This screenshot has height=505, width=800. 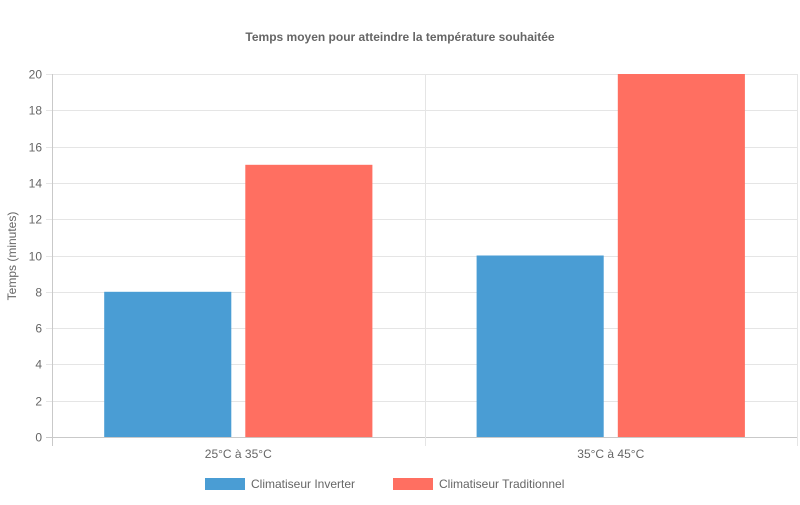 What do you see at coordinates (36, 111) in the screenshot?
I see `y-tick-label: 18` at bounding box center [36, 111].